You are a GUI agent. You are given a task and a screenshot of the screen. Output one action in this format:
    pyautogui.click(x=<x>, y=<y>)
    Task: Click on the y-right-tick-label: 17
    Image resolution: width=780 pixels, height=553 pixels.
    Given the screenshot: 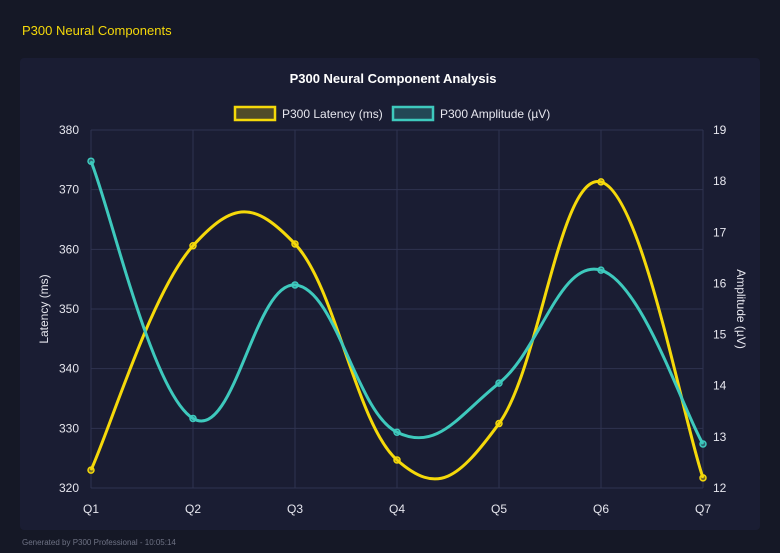 What is the action you would take?
    pyautogui.click(x=720, y=232)
    